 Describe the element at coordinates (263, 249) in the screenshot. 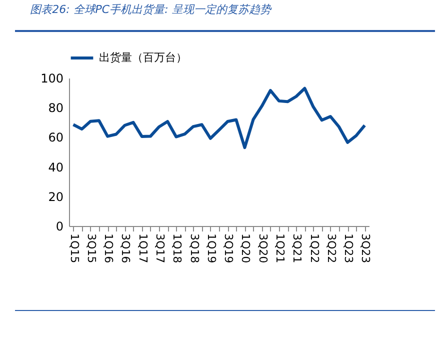

I see `x-tick-label: 3Q20` at that location.